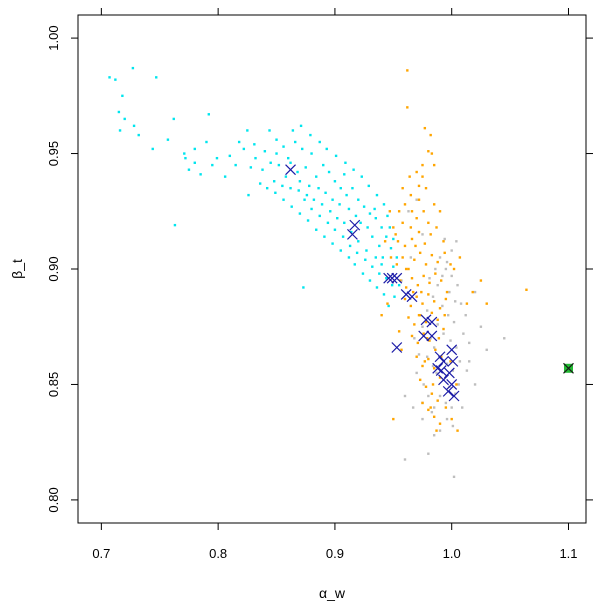 The image size is (600, 603). What do you see at coordinates (53, 153) in the screenshot?
I see `y-tick-label: 0.95` at bounding box center [53, 153].